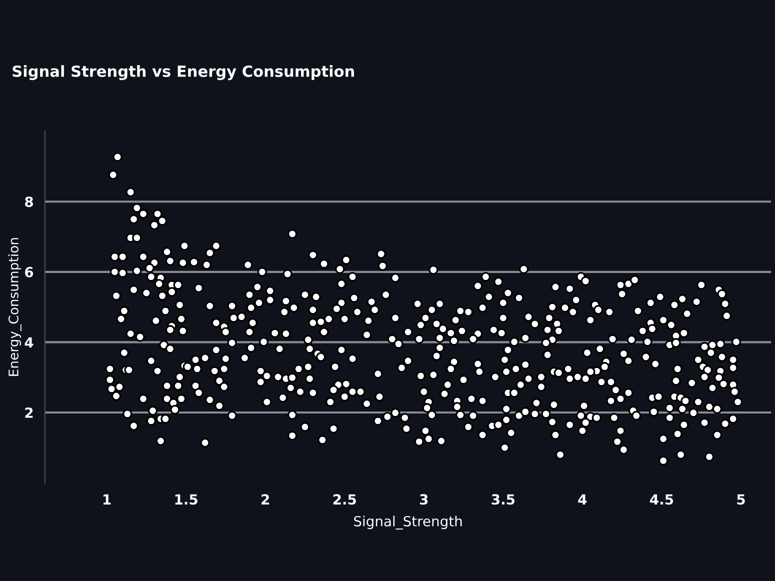 This screenshot has height=581, width=775. I want to click on x-tick-label: 2.5, so click(344, 499).